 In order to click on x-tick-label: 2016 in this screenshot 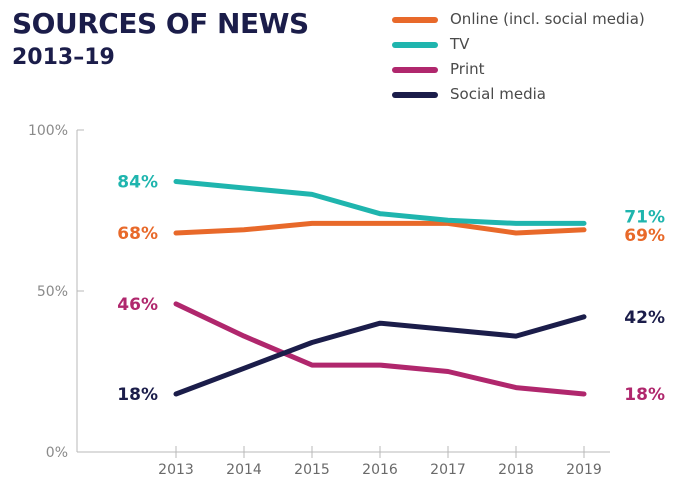, I will do `click(380, 469)`.